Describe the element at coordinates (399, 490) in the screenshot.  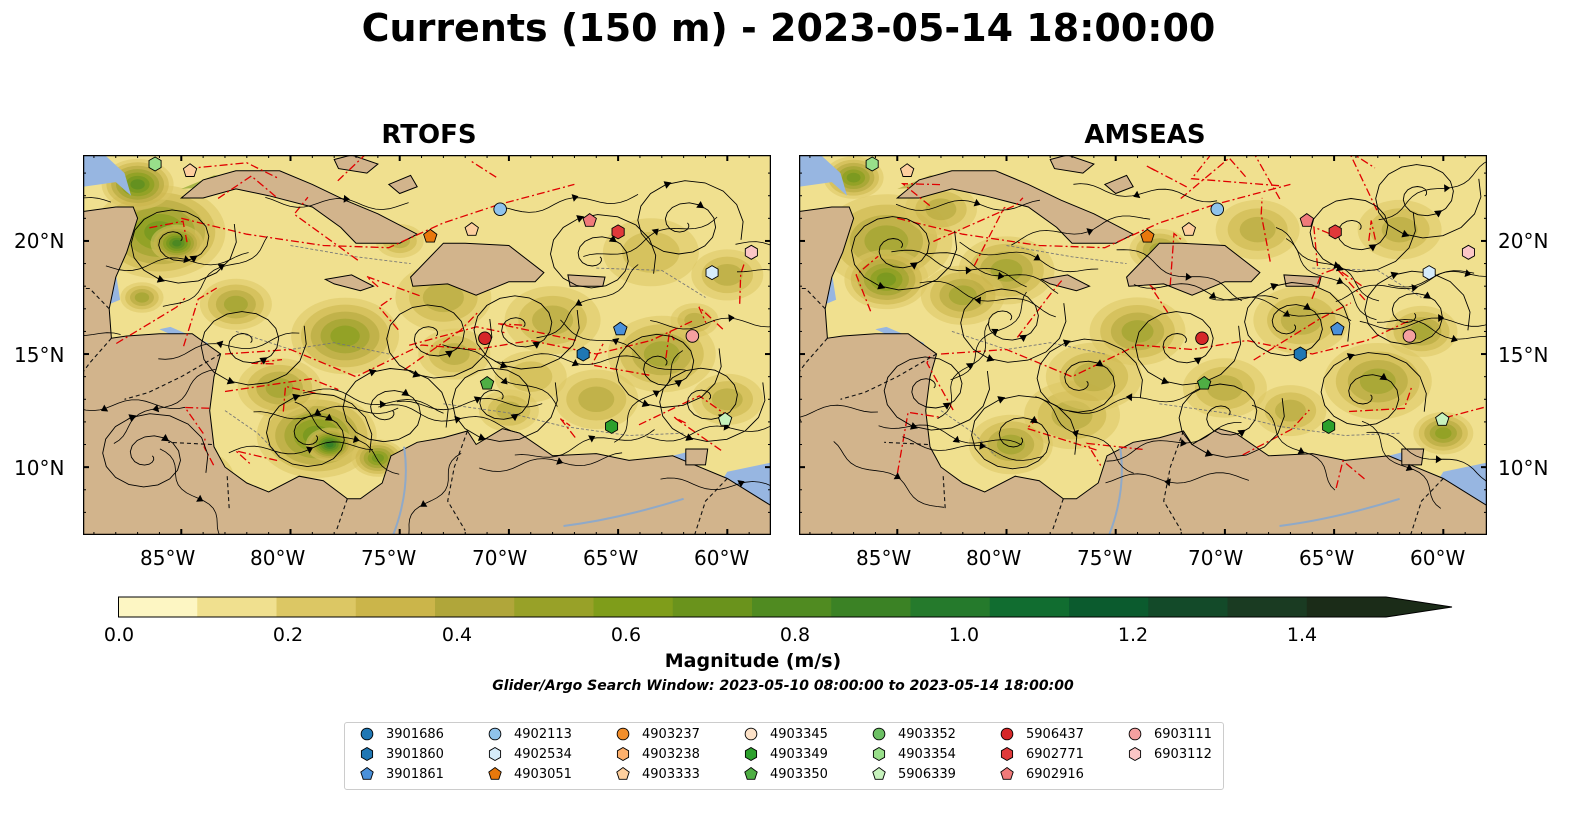
I see `river` at that location.